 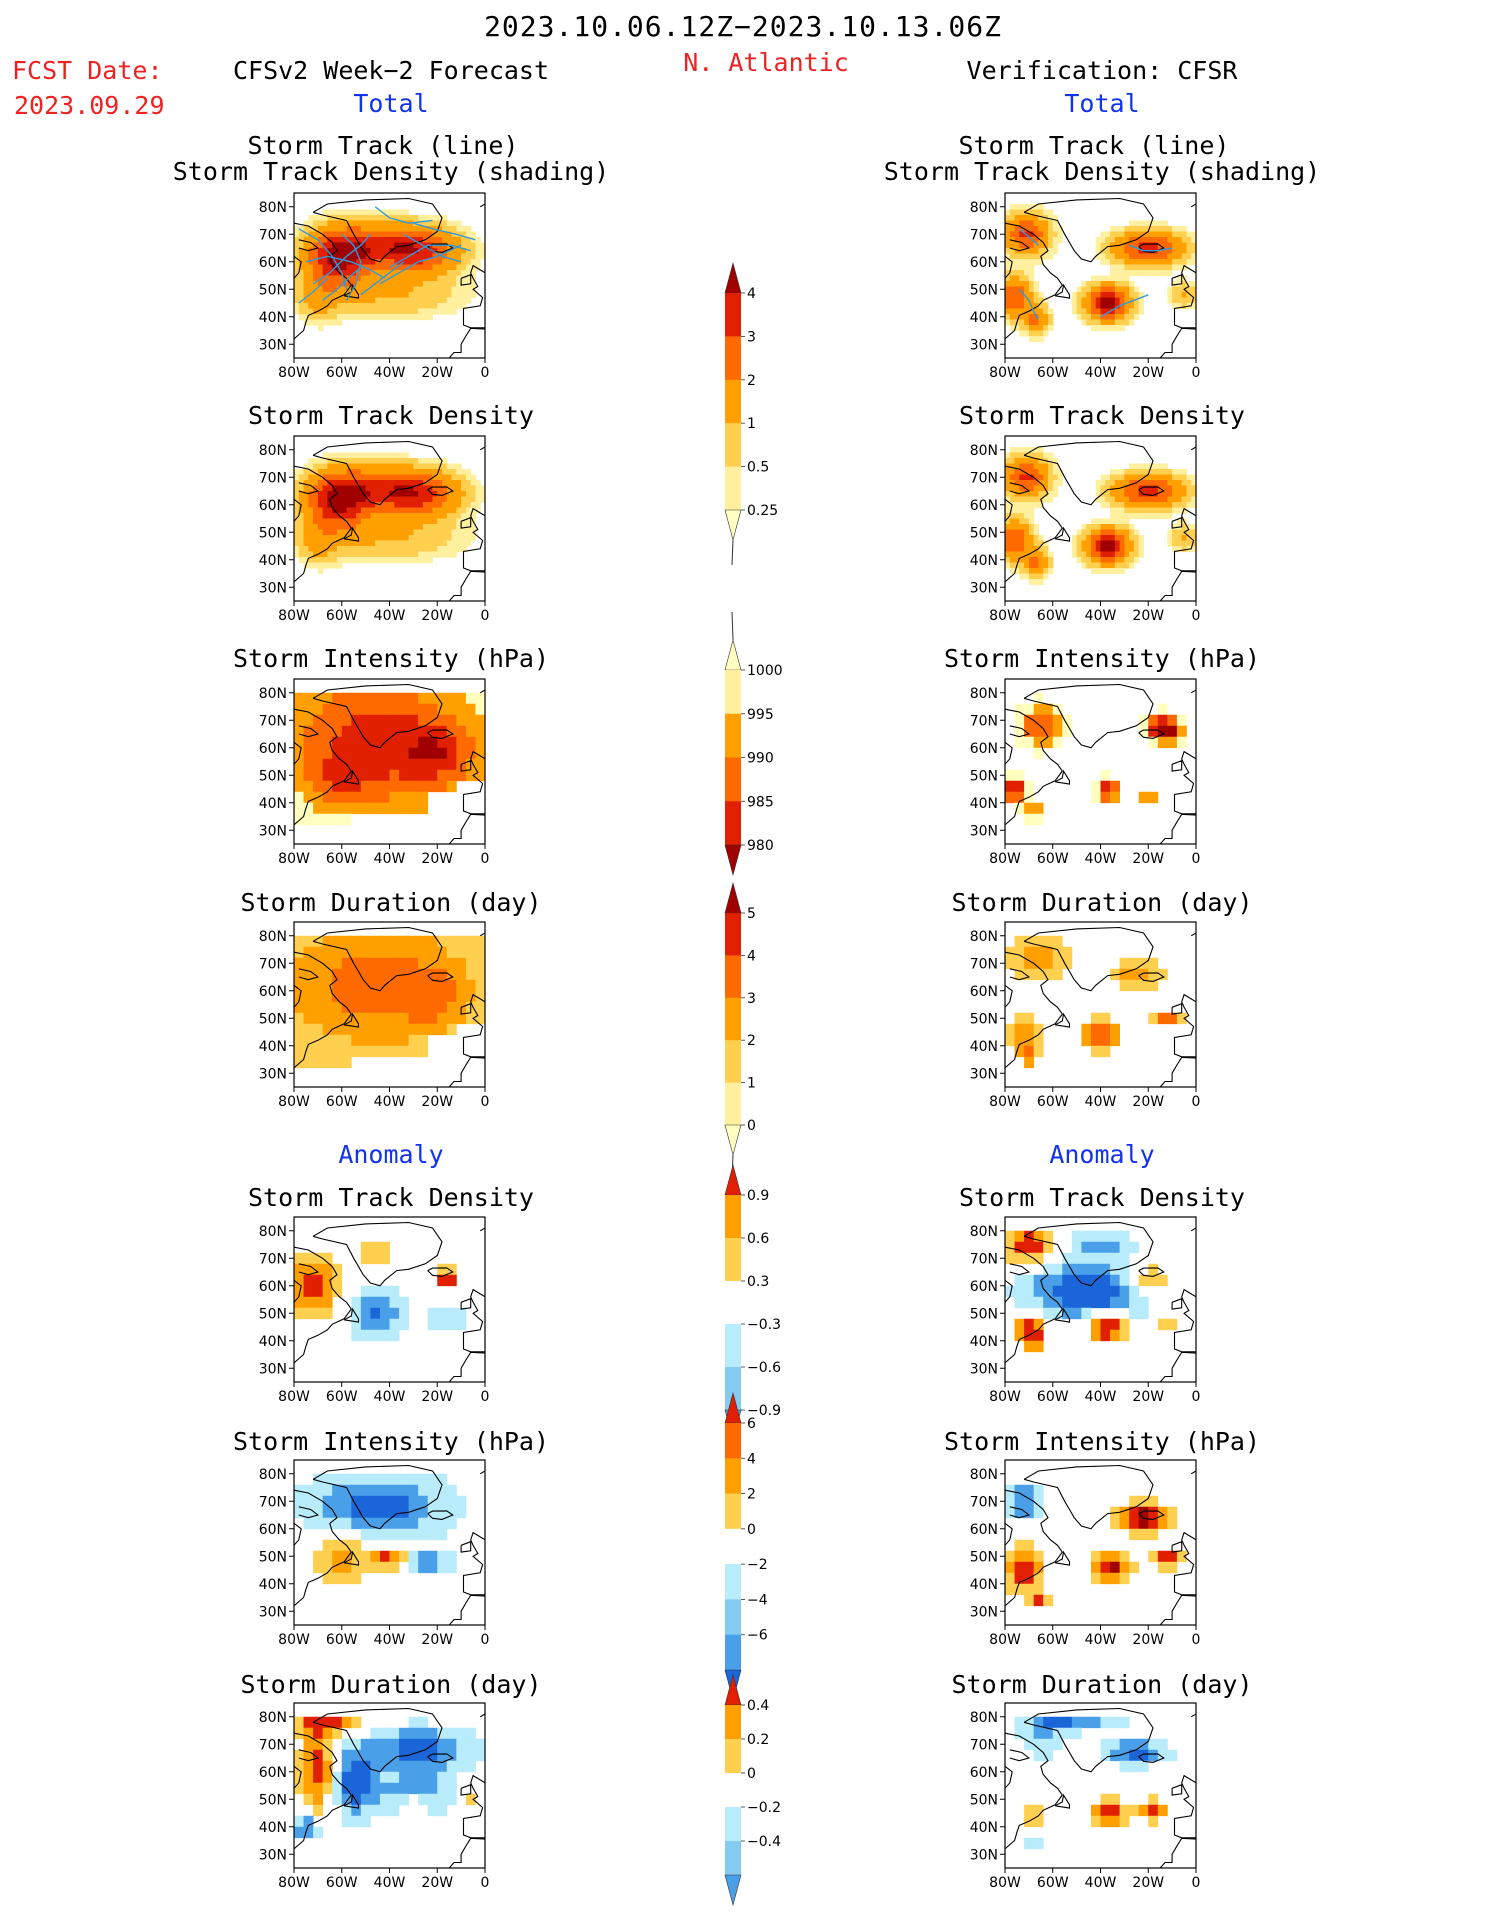 I want to click on lat-label: 30N, so click(x=984, y=1074).